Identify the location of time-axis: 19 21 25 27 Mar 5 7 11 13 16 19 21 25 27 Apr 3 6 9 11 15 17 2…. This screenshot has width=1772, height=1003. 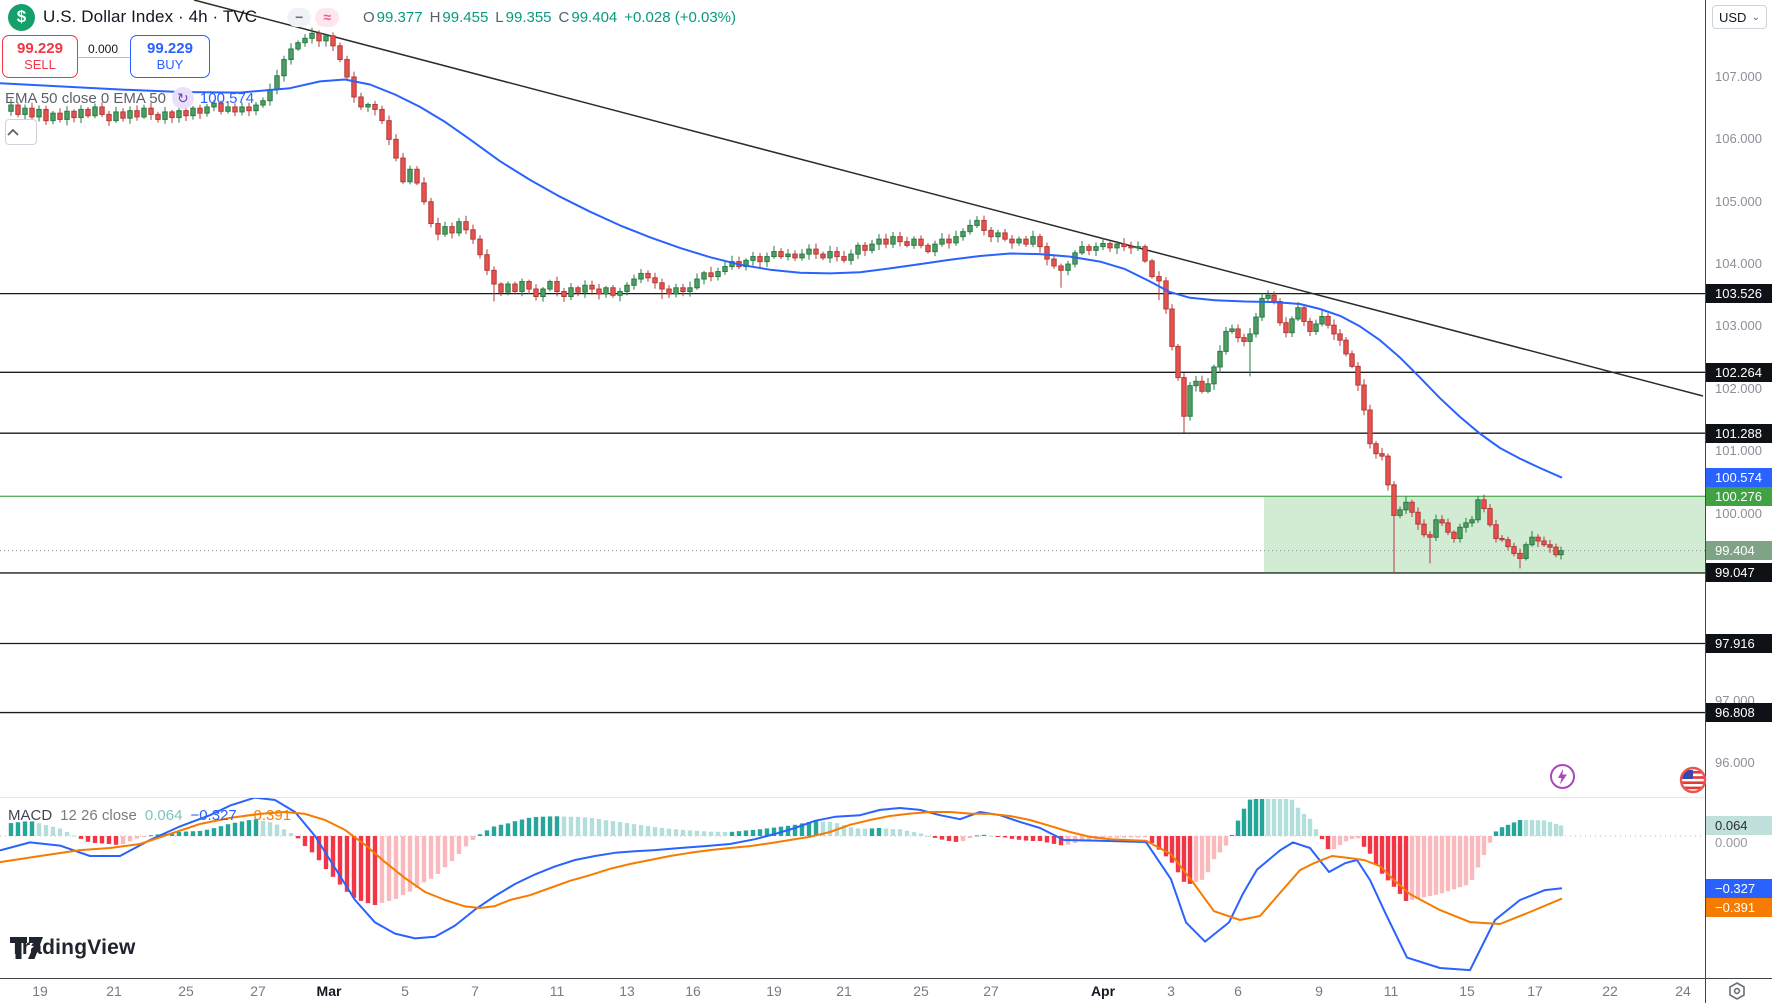
(886, 990).